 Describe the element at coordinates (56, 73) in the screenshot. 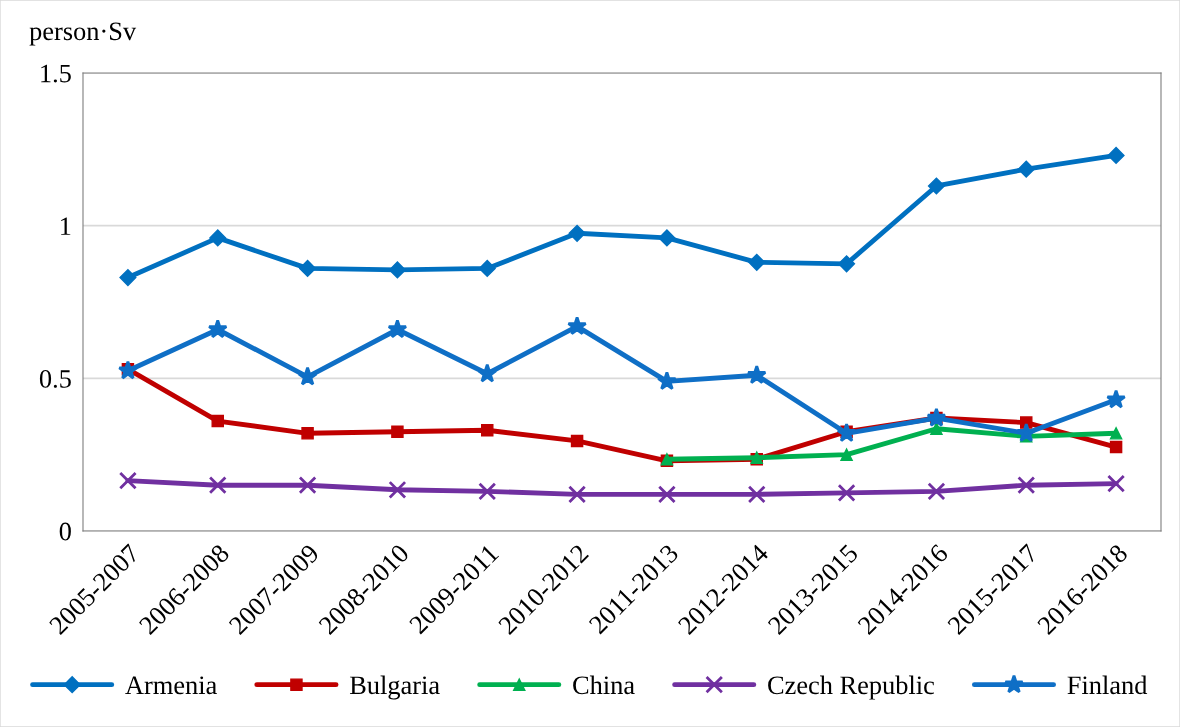

I see `y-tick-label: 1.5` at that location.